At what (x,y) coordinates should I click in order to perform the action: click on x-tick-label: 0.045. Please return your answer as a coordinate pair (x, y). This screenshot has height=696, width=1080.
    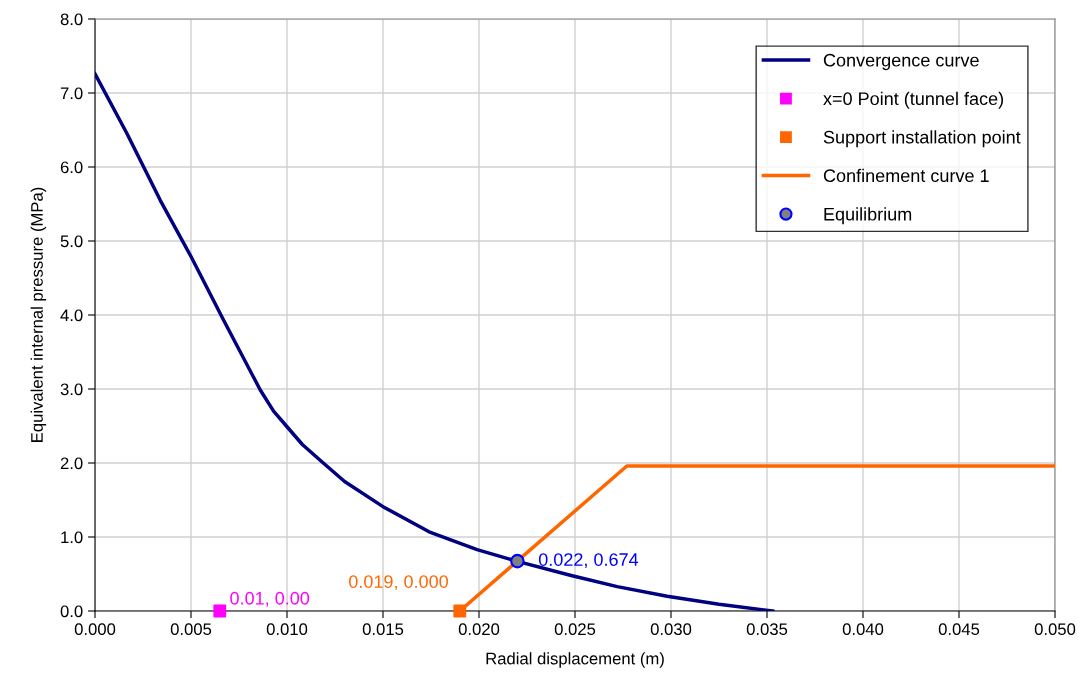
    Looking at the image, I should click on (959, 629).